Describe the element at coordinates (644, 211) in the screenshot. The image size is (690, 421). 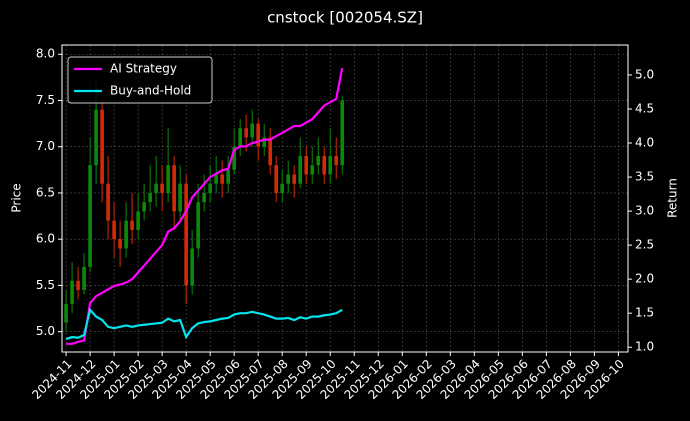
I see `y2-tick-label: 3.0` at that location.